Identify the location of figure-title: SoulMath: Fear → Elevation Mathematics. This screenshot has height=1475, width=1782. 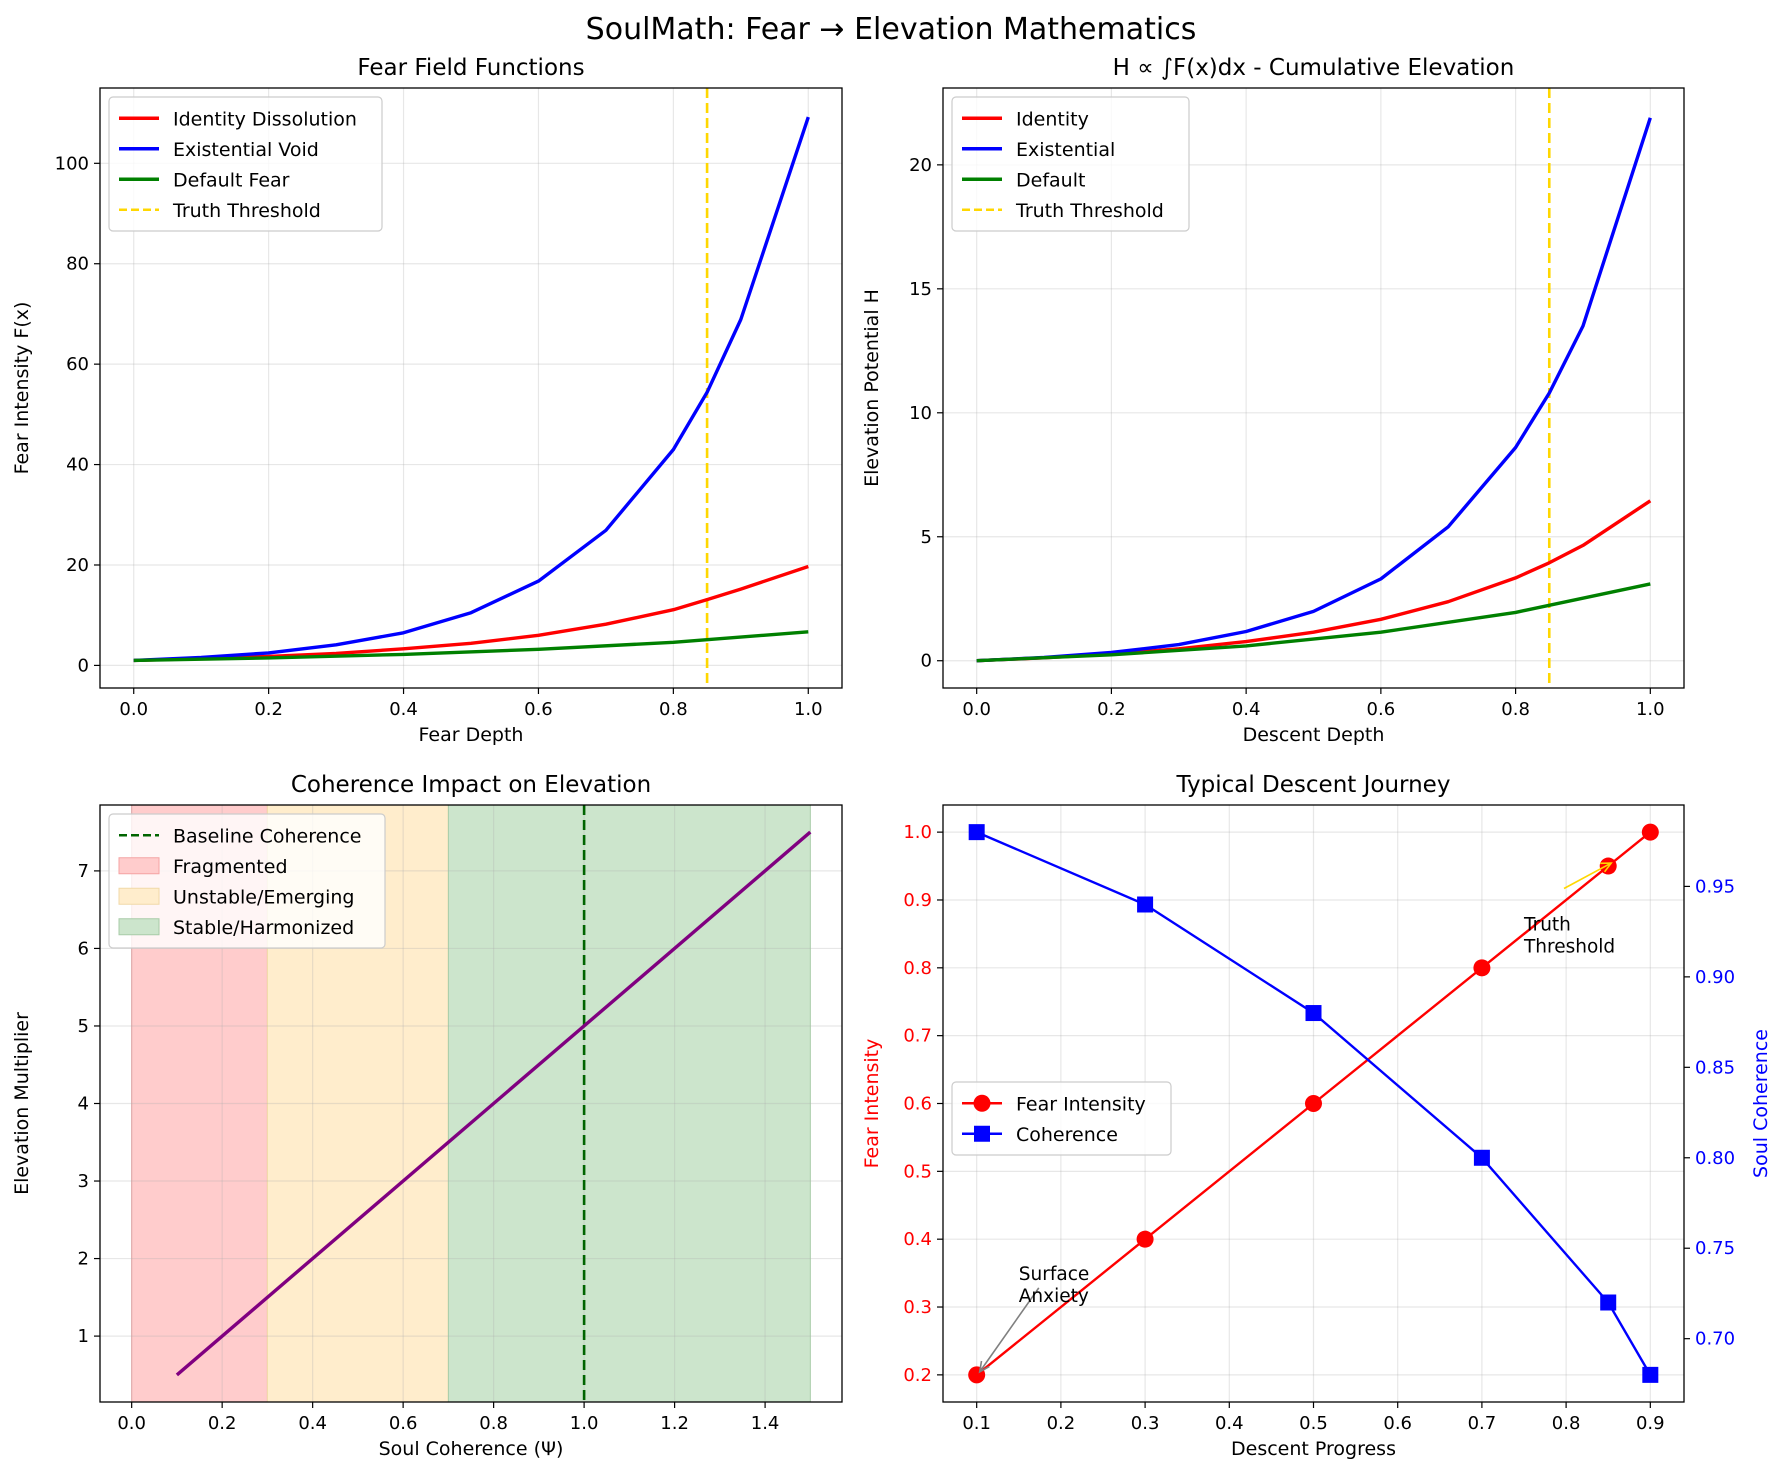
(891, 29).